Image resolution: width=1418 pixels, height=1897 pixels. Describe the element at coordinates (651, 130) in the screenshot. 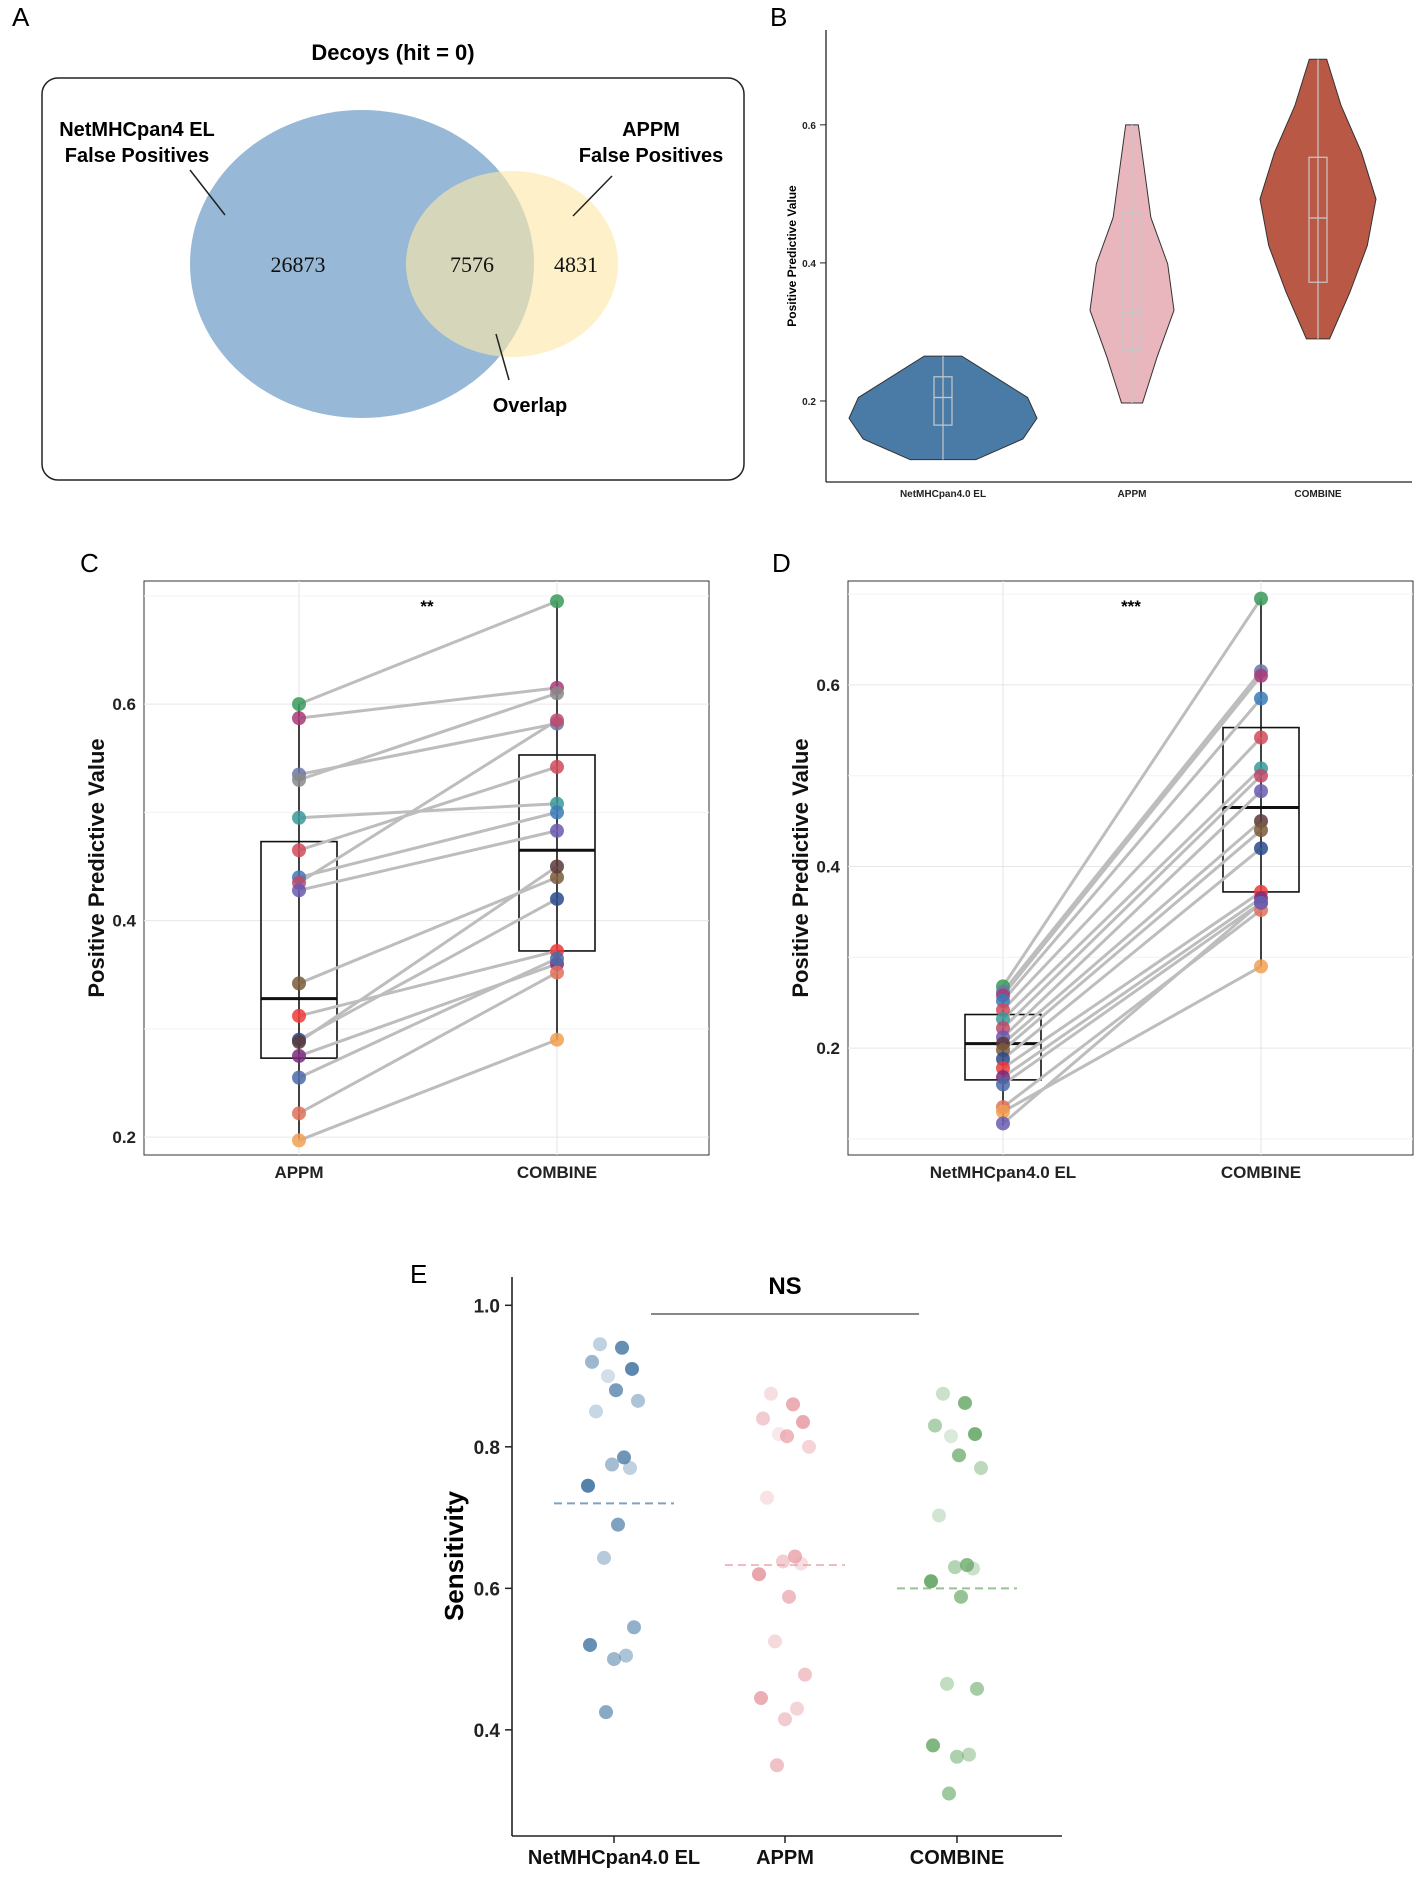

I see `venn-label-b-line1: APPM` at that location.